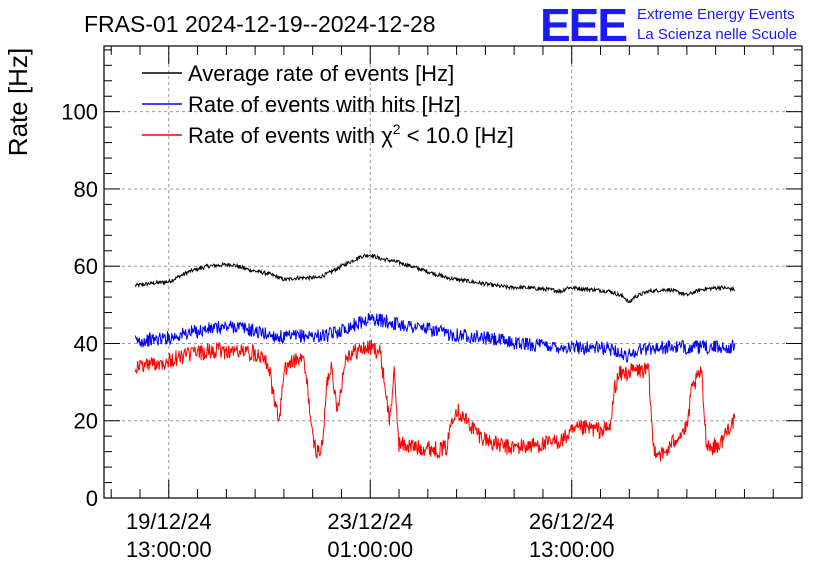 The image size is (836, 572). What do you see at coordinates (79, 112) in the screenshot?
I see `y-tick-label: 100` at bounding box center [79, 112].